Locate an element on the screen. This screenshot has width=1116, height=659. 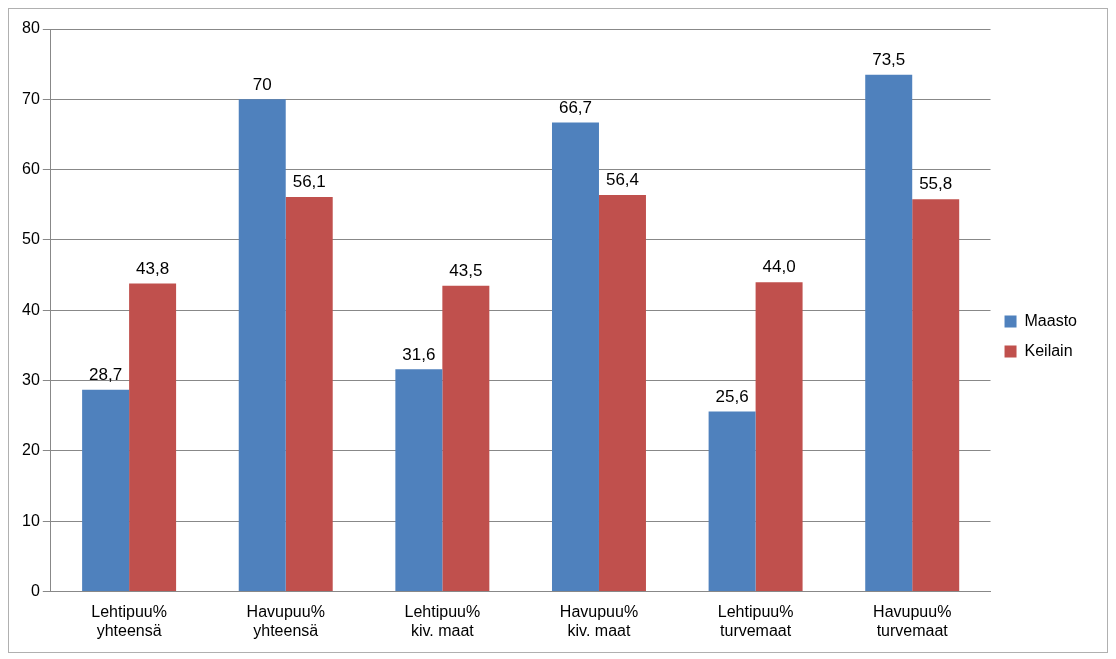
x-tick-label: Lehtipuu% turvemaat is located at coordinates (755, 620).